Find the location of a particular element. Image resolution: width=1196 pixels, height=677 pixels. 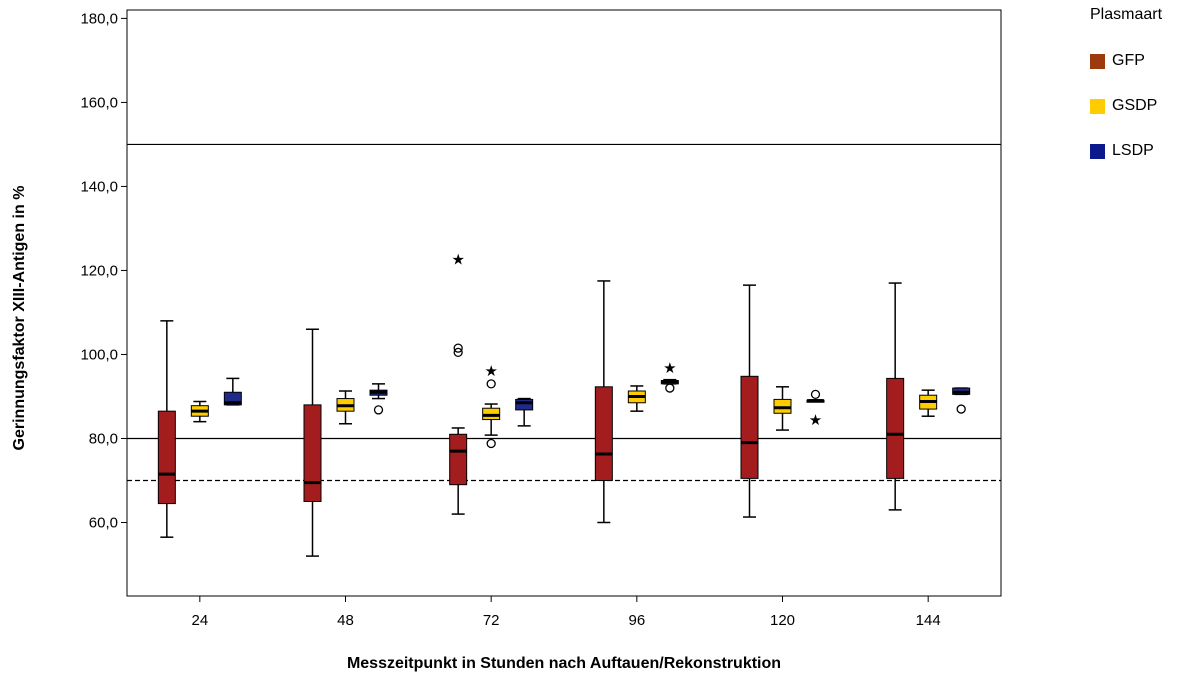

legend-item-gfp: GFP is located at coordinates (1142, 61).